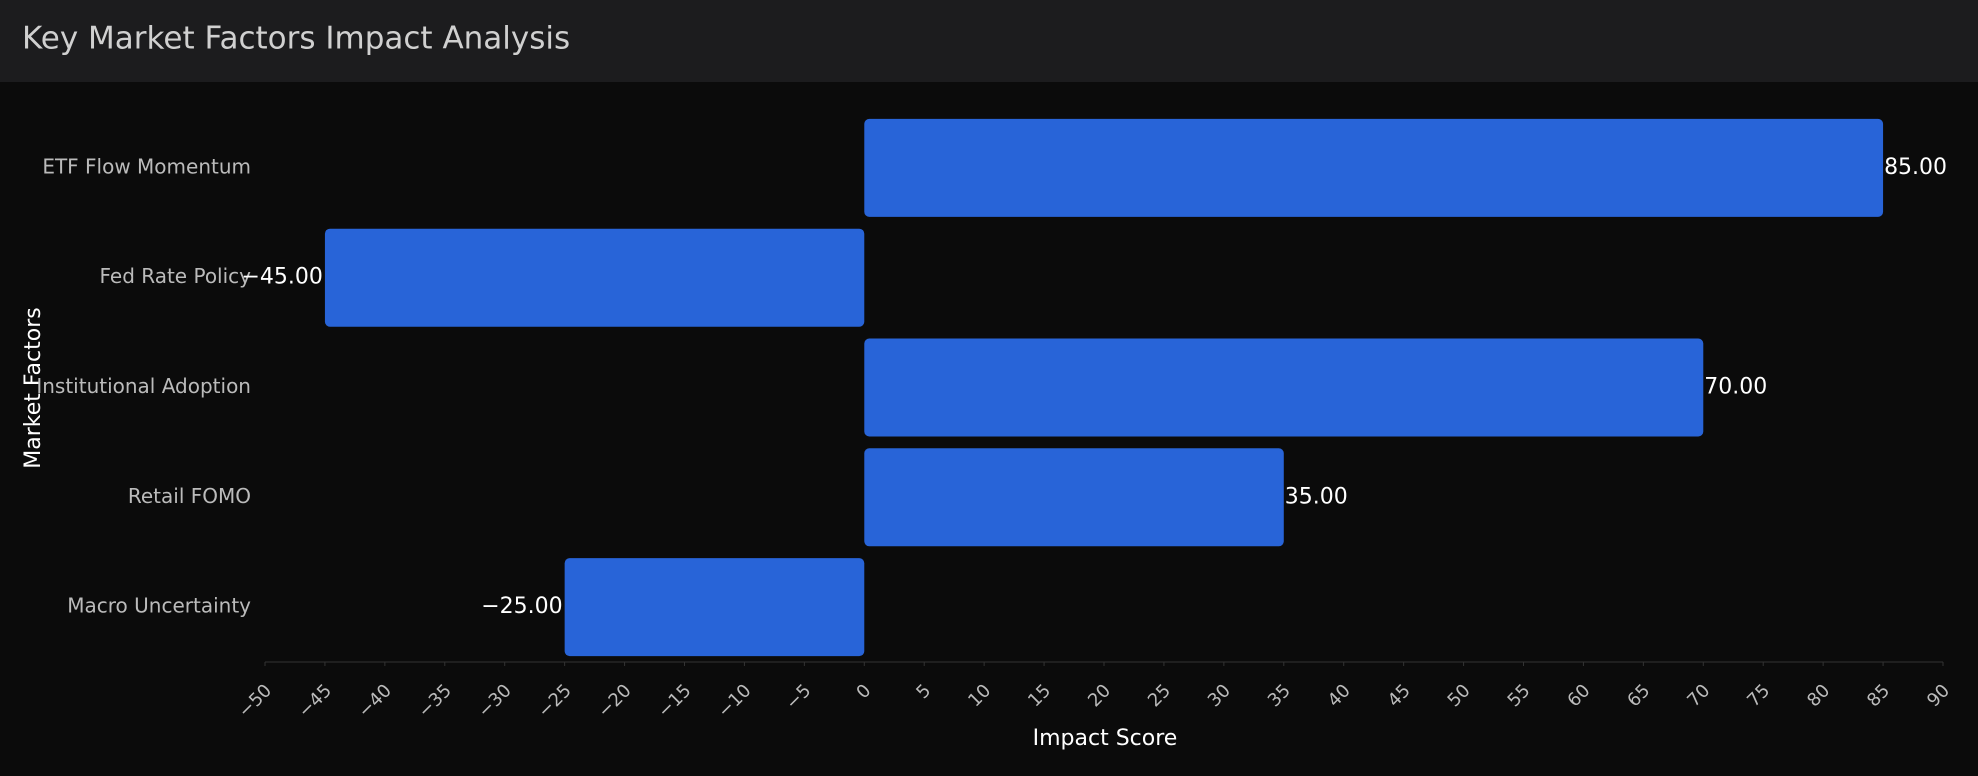 This screenshot has height=776, width=1978. Describe the element at coordinates (1878, 695) in the screenshot. I see `x-tick-label: 85` at that location.